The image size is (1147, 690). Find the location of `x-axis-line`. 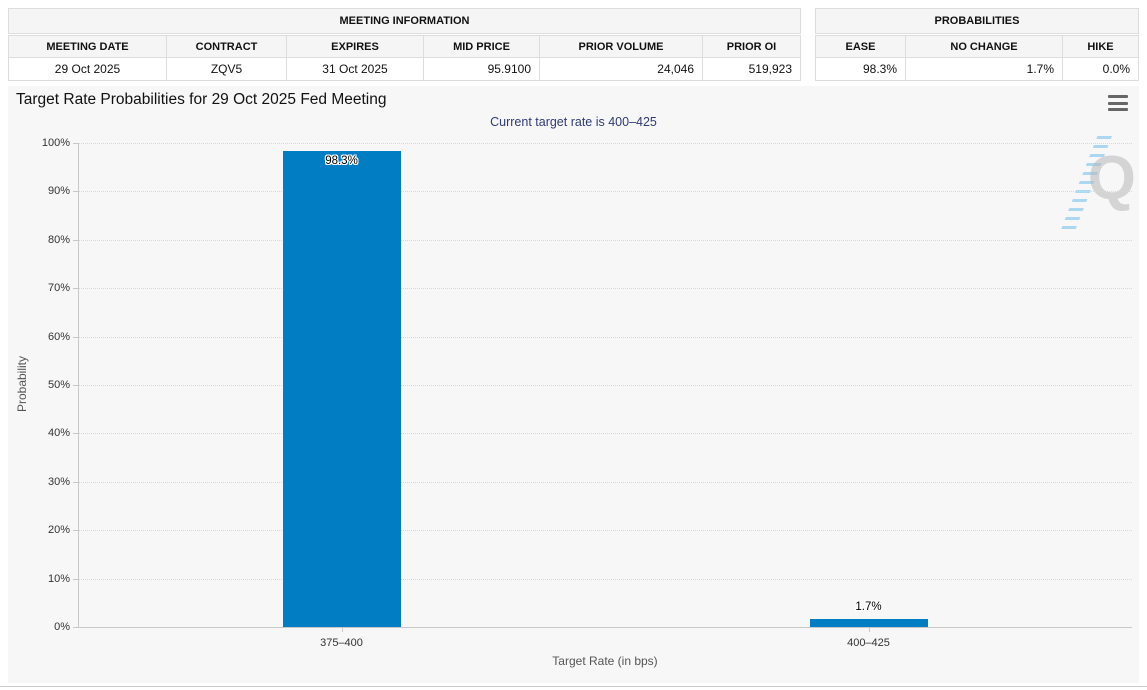

x-axis-line is located at coordinates (605, 627).